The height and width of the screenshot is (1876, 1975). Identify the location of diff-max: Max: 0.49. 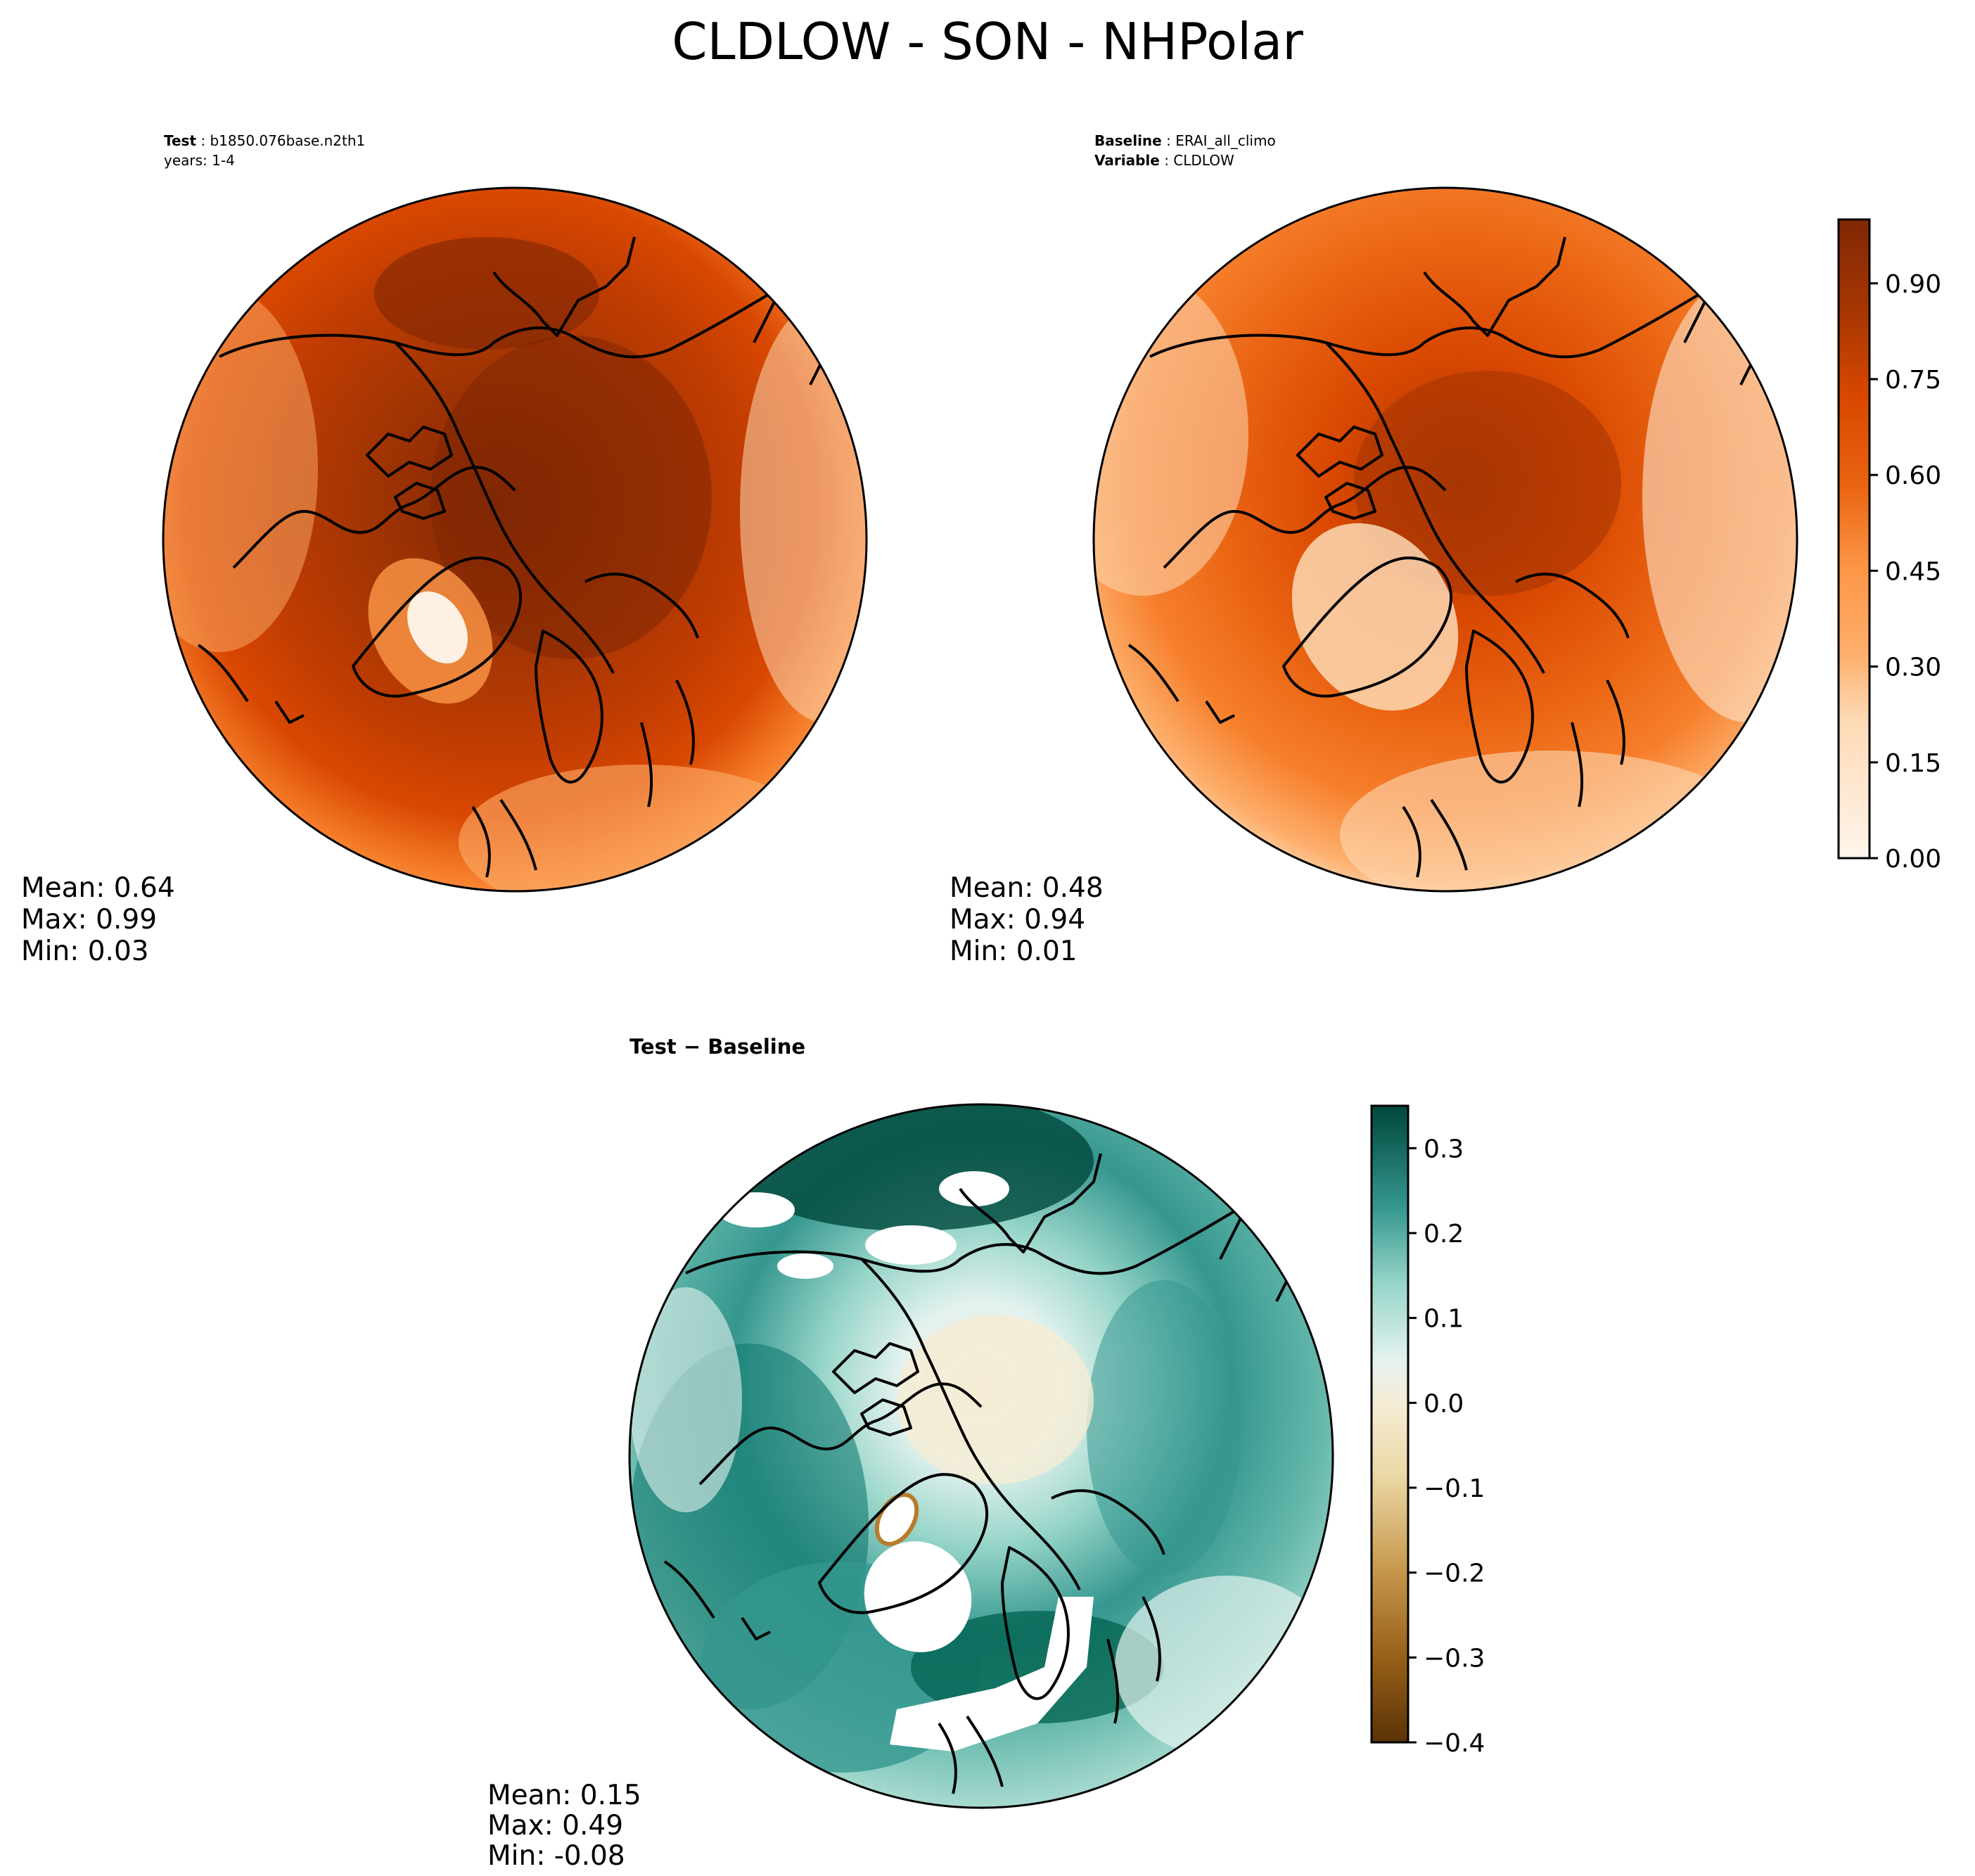
(555, 1826).